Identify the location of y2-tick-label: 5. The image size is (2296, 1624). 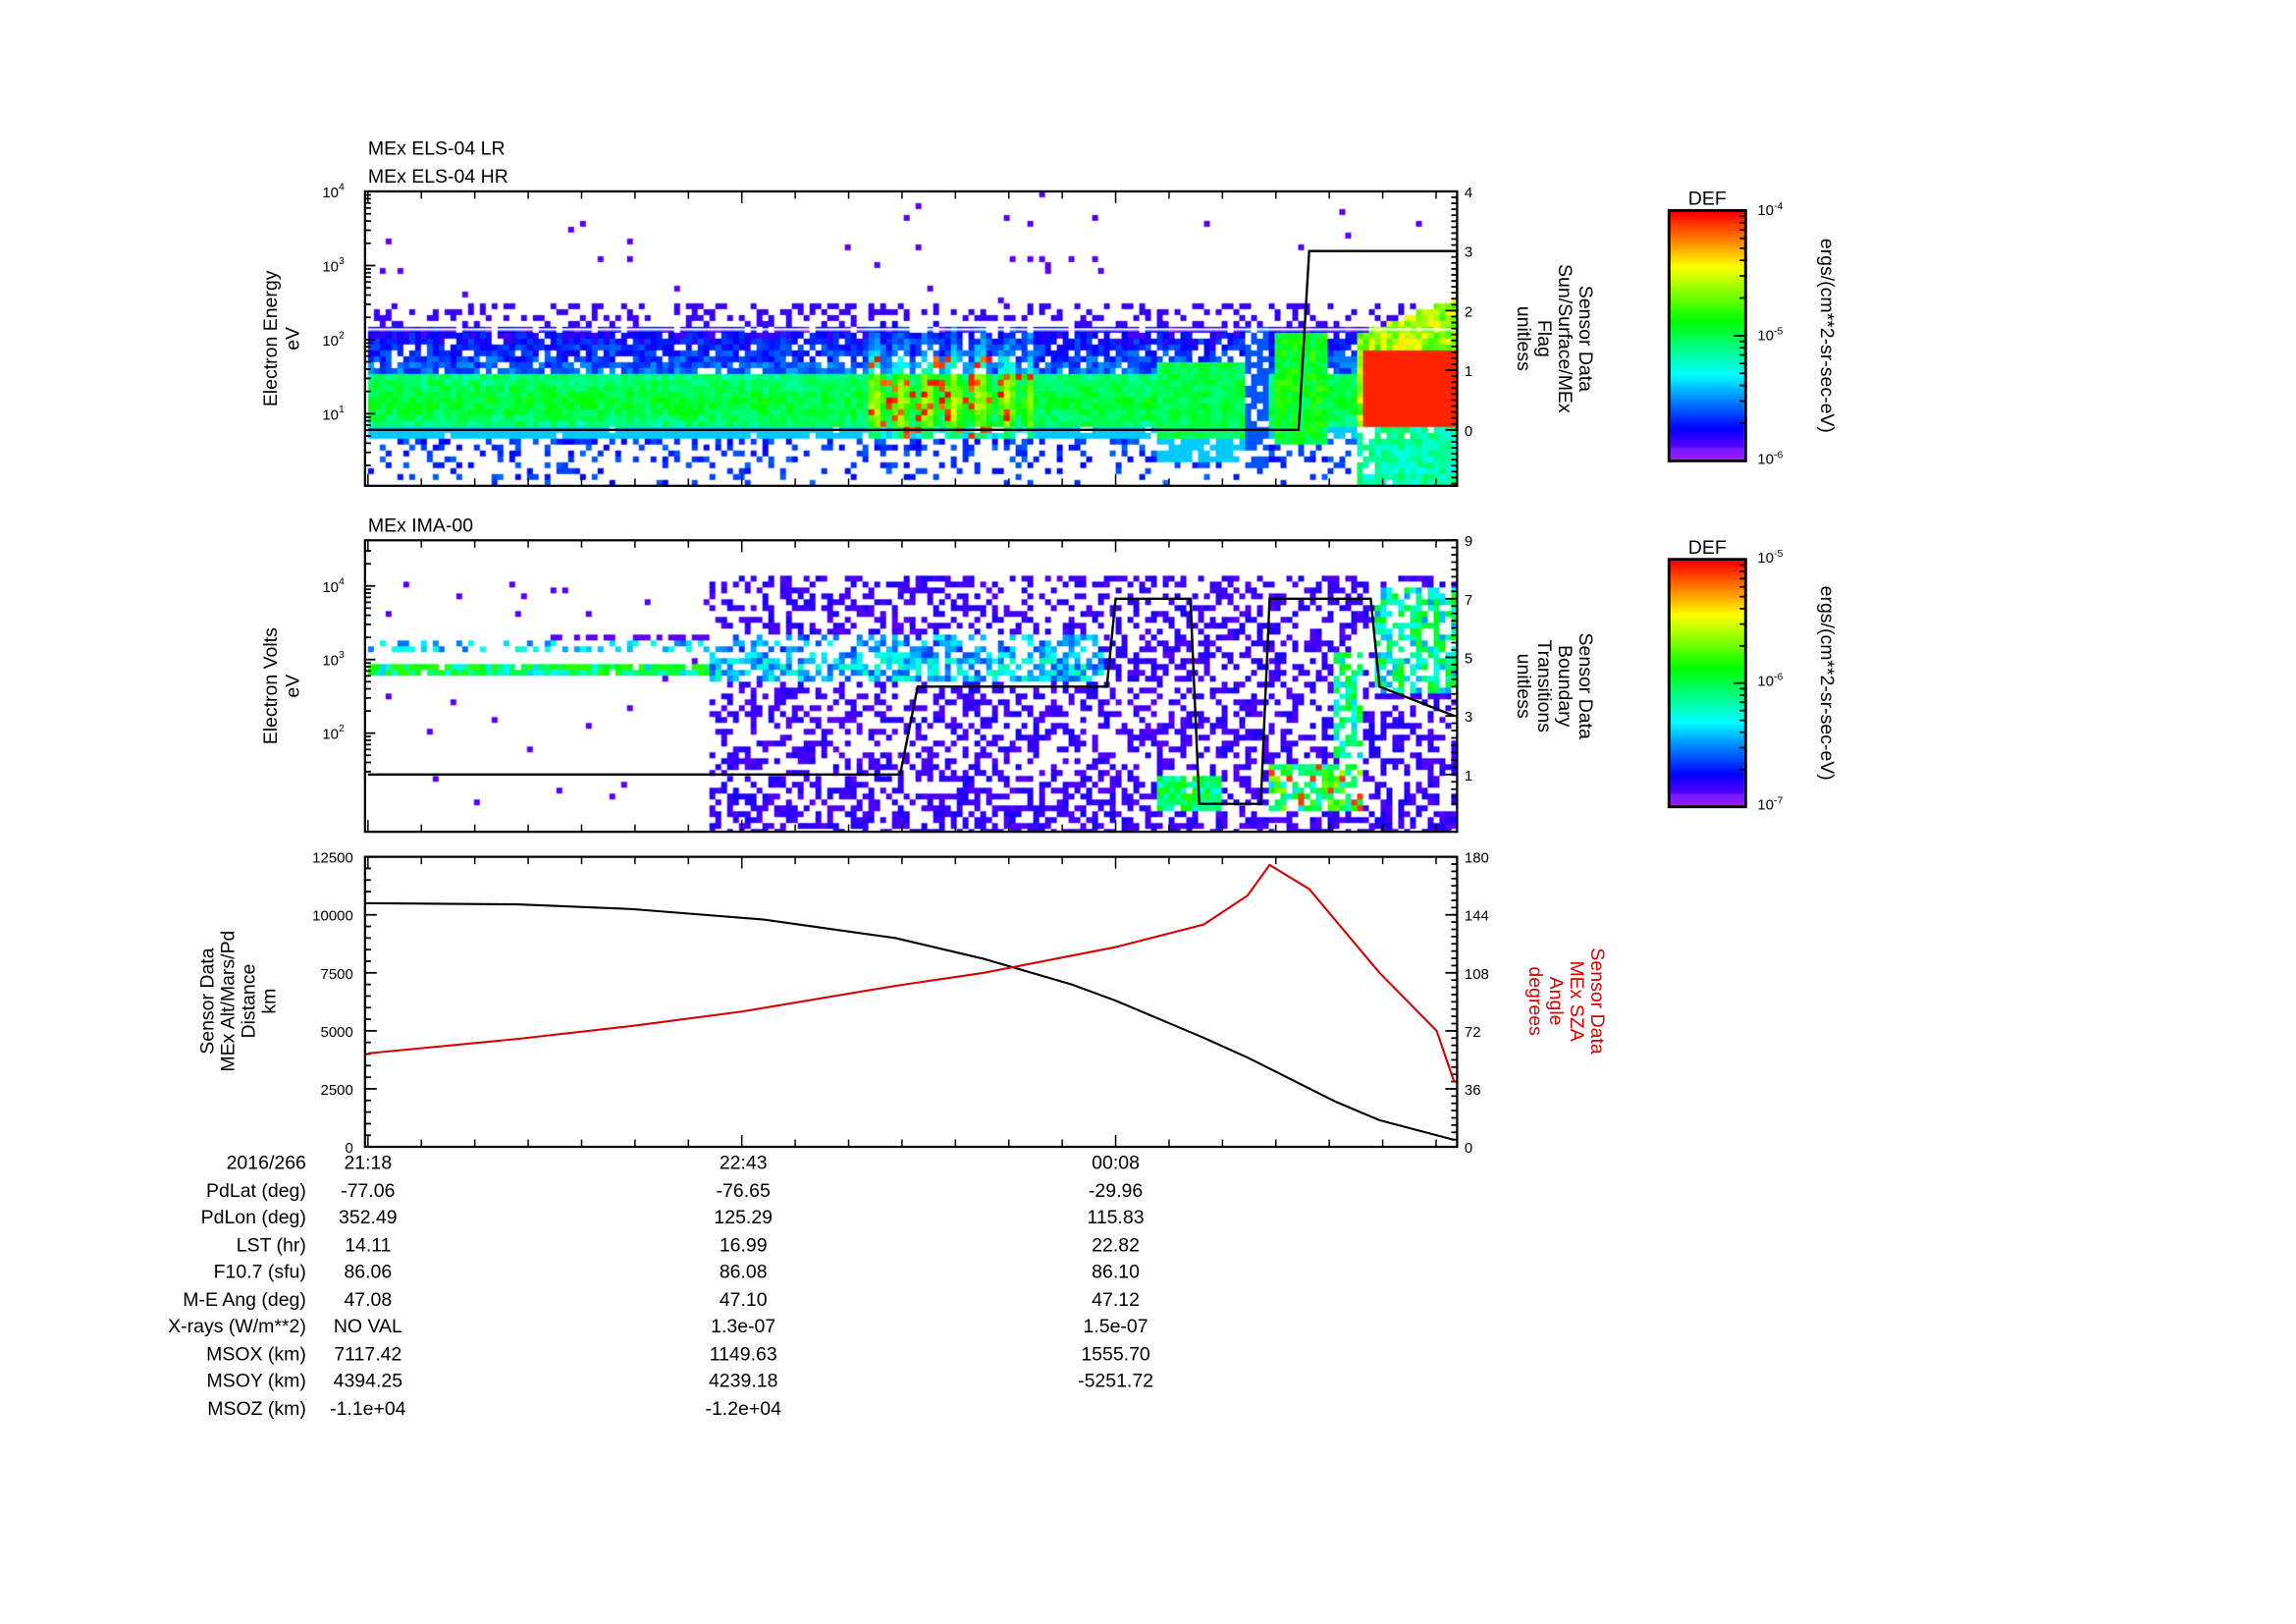
(1468, 658).